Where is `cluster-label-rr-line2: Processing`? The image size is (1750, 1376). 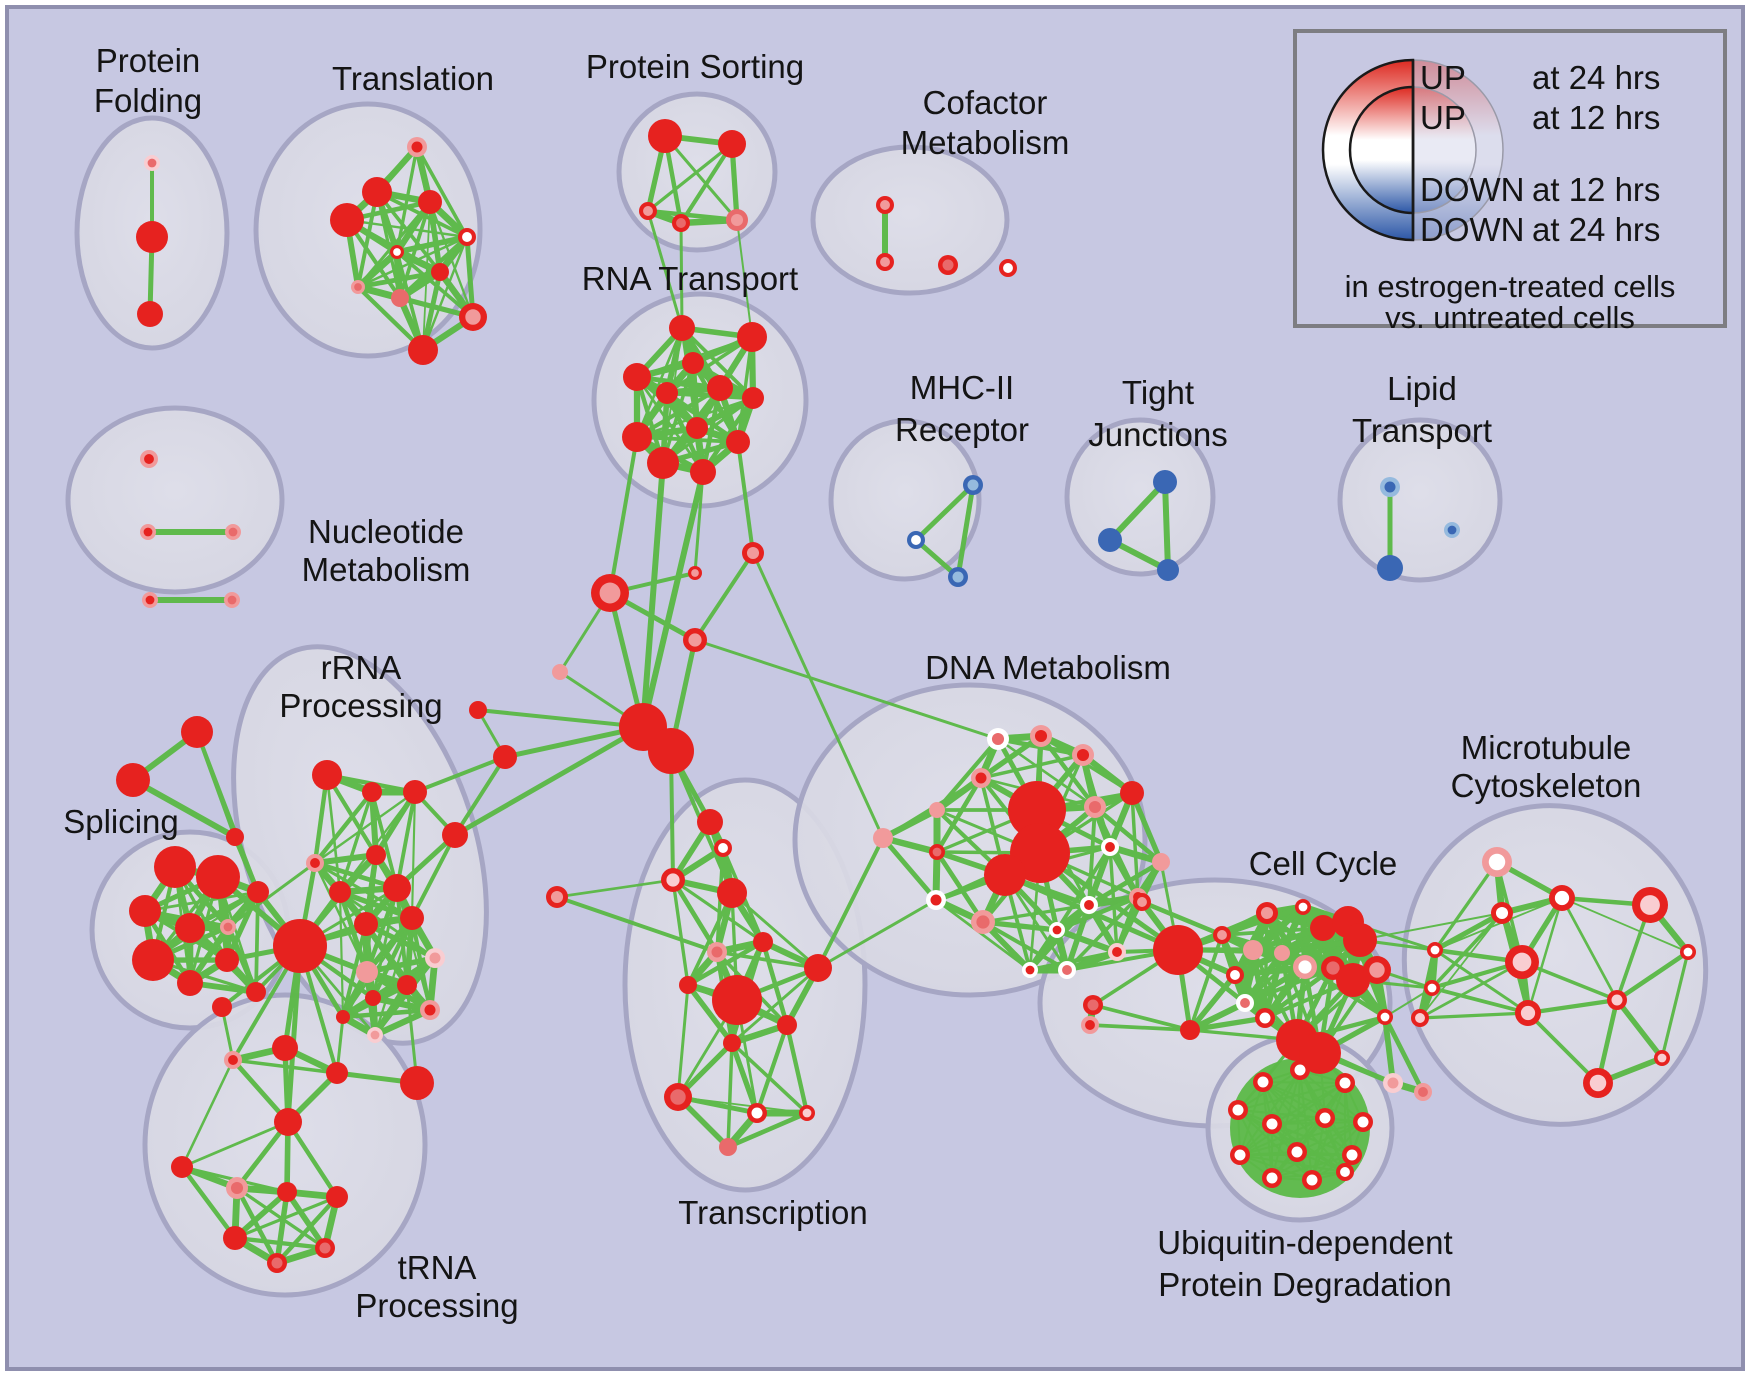
cluster-label-rr-line2: Processing is located at coordinates (360, 705).